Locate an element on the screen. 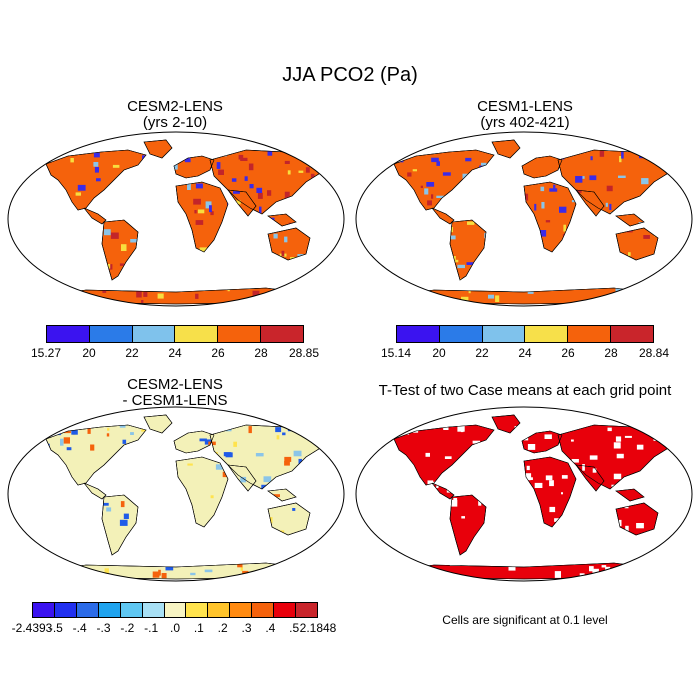  colorbar-tick-label: 15.14 is located at coordinates (396, 353).